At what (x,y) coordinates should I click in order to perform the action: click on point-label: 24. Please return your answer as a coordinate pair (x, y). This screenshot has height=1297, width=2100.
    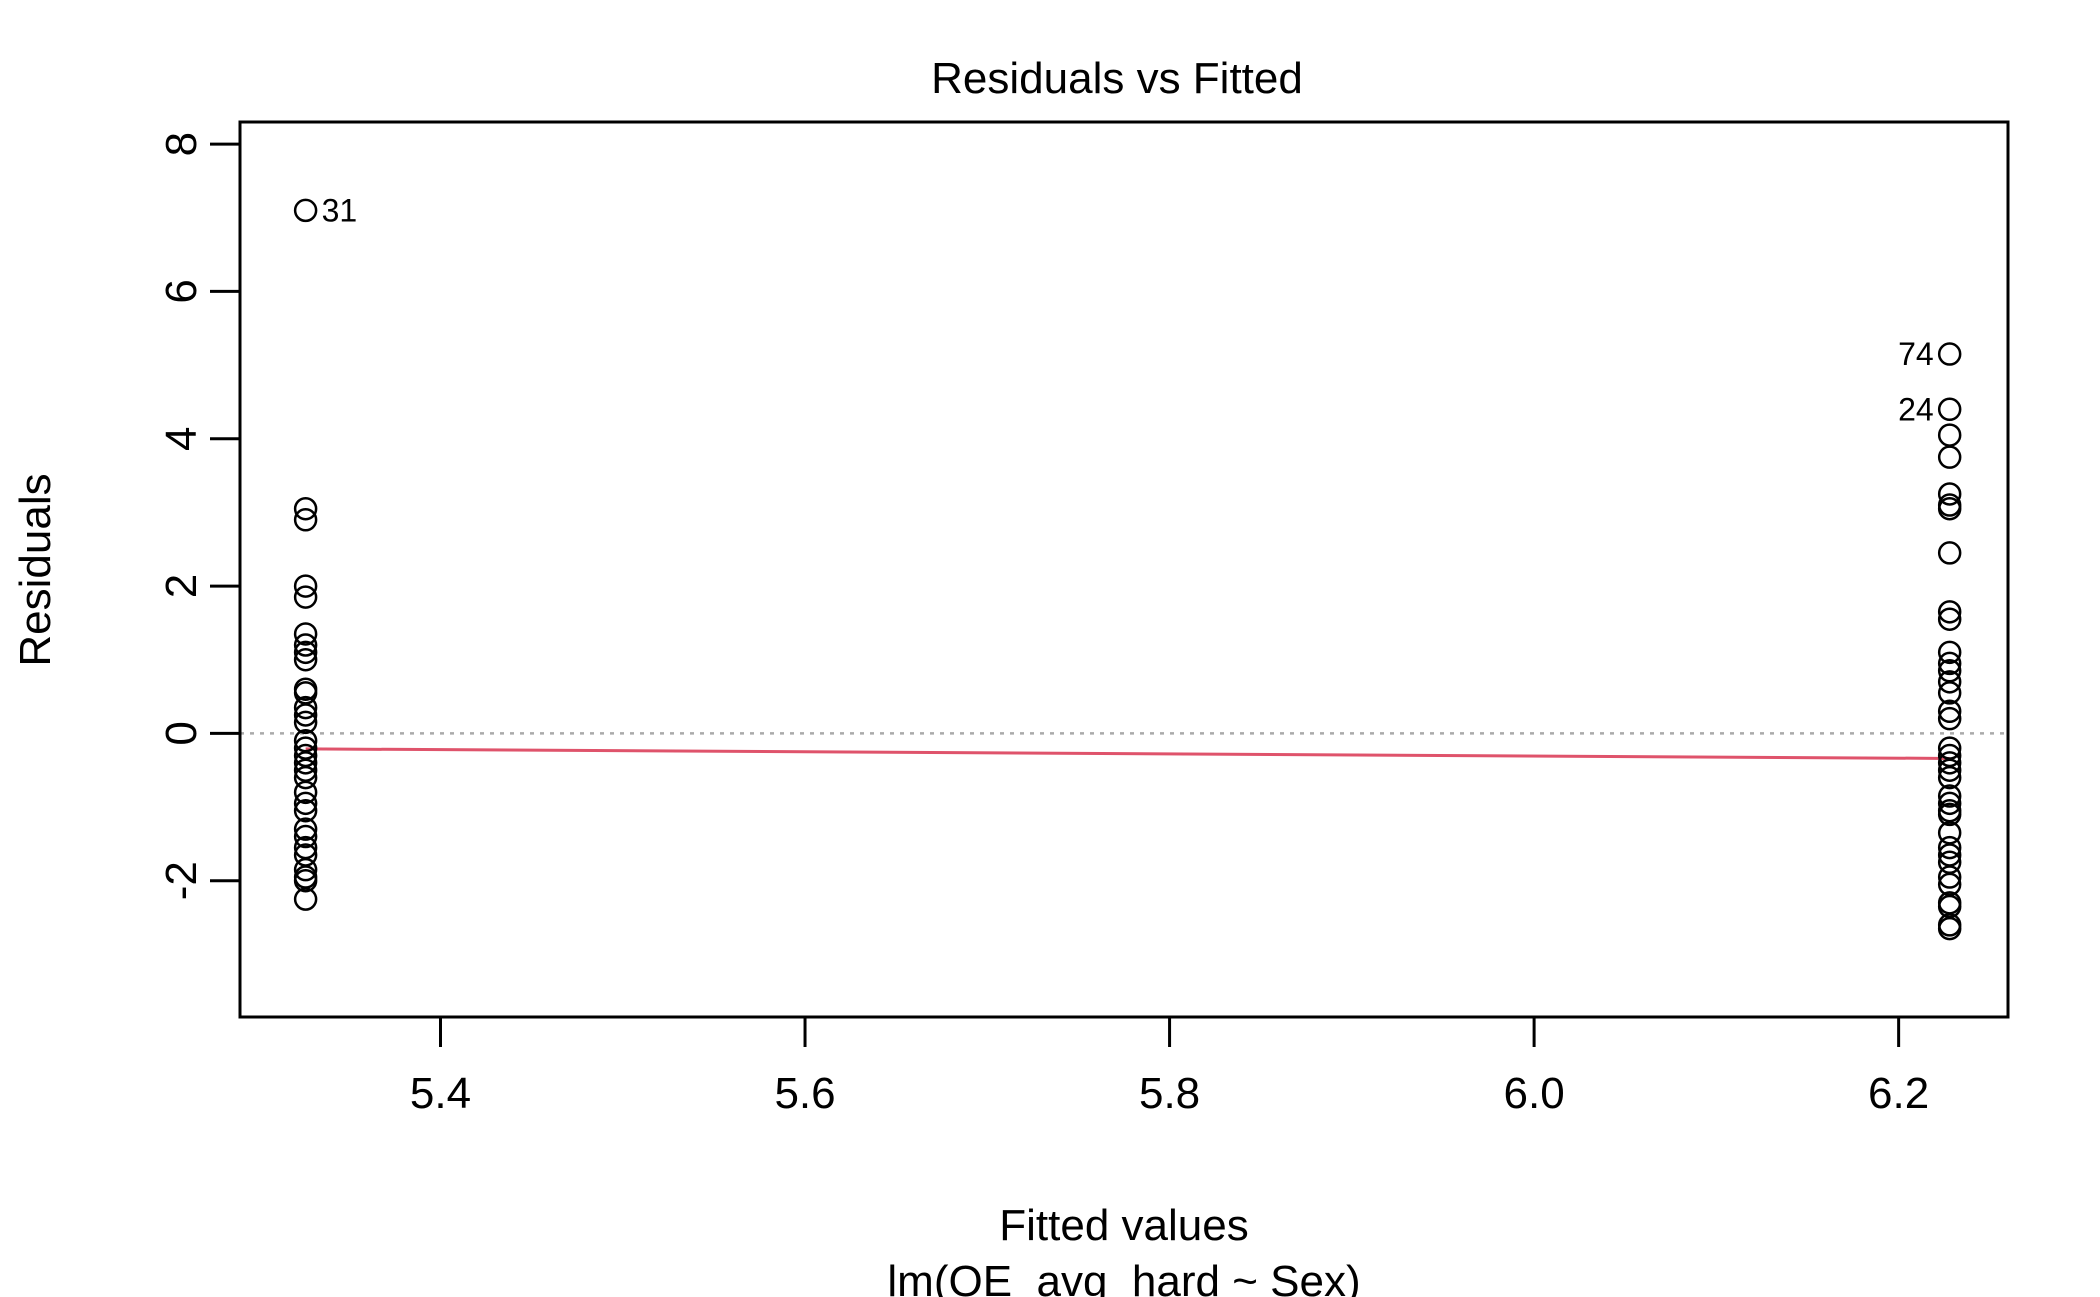
    Looking at the image, I should click on (1916, 409).